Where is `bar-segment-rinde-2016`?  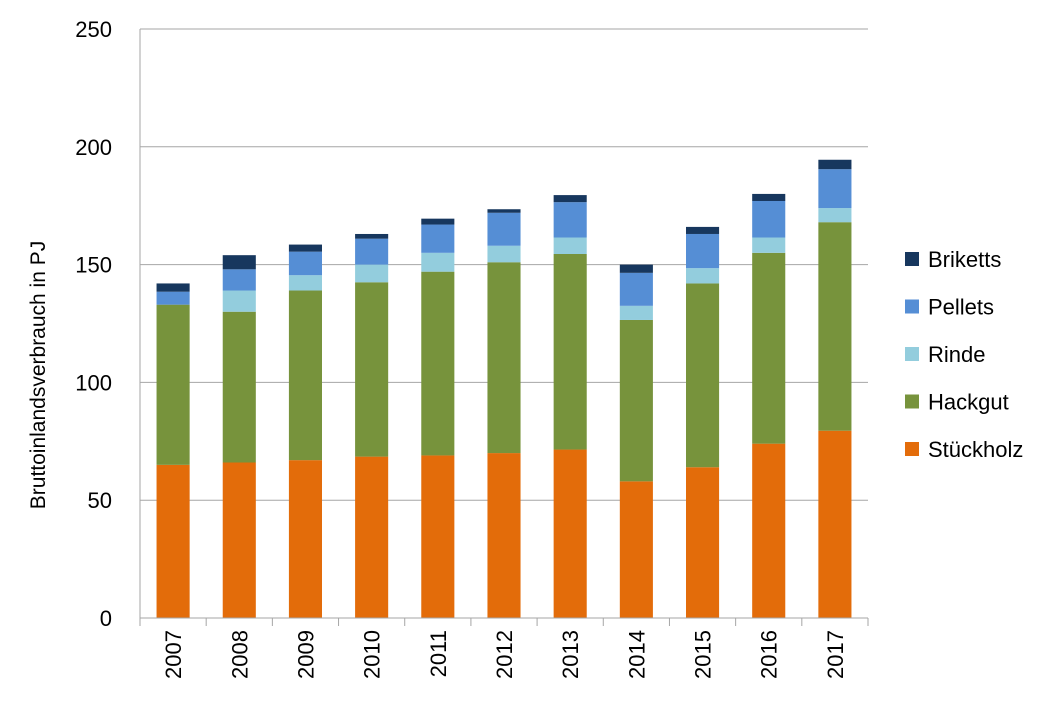 bar-segment-rinde-2016 is located at coordinates (769, 245).